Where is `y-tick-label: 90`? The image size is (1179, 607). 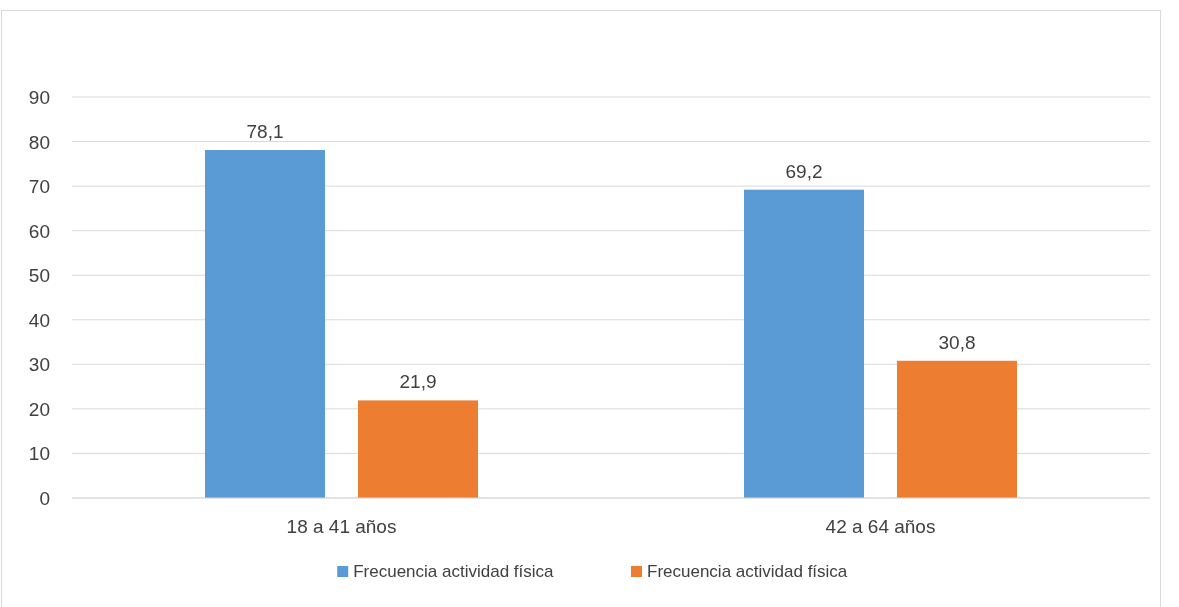 y-tick-label: 90 is located at coordinates (39, 97).